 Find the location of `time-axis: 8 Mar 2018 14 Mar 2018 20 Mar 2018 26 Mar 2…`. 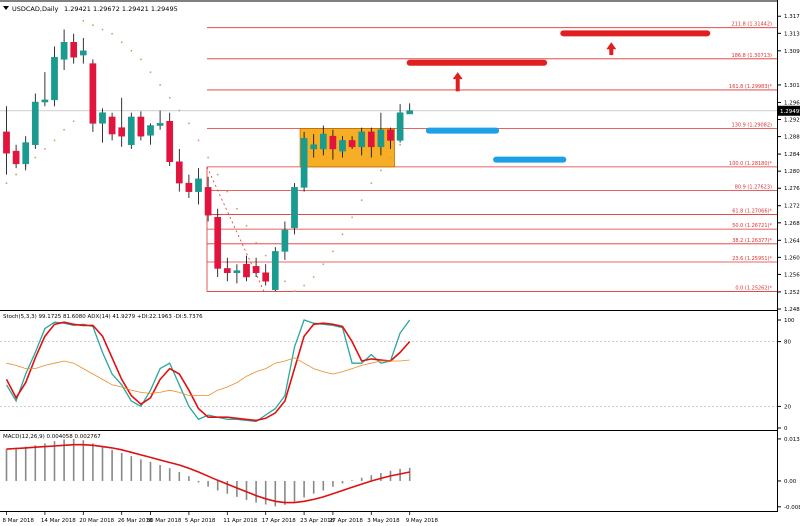

time-axis: 8 Mar 2018 14 Mar 2018 20 Mar 2018 26 Mar 2… is located at coordinates (221, 517).